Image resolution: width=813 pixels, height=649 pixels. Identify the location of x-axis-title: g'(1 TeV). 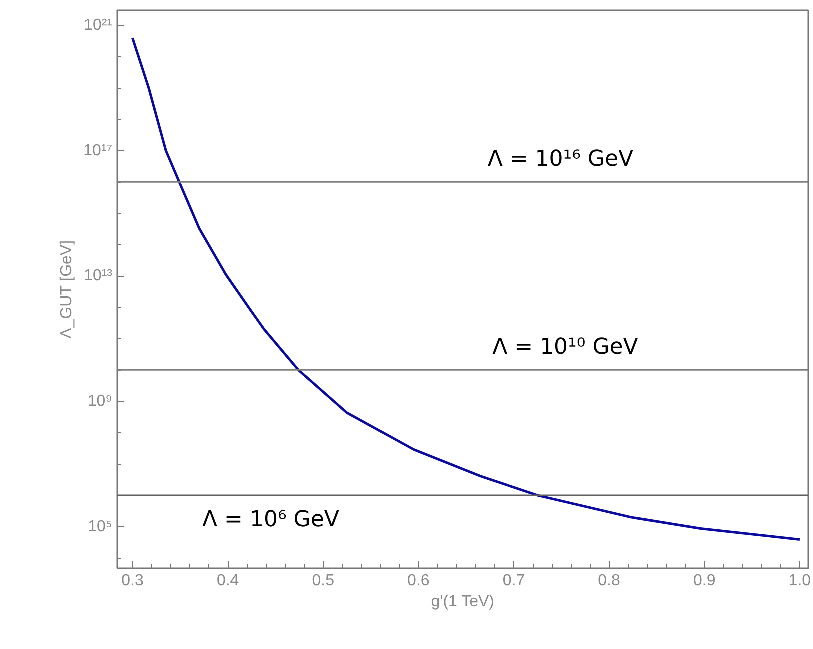
(462, 602).